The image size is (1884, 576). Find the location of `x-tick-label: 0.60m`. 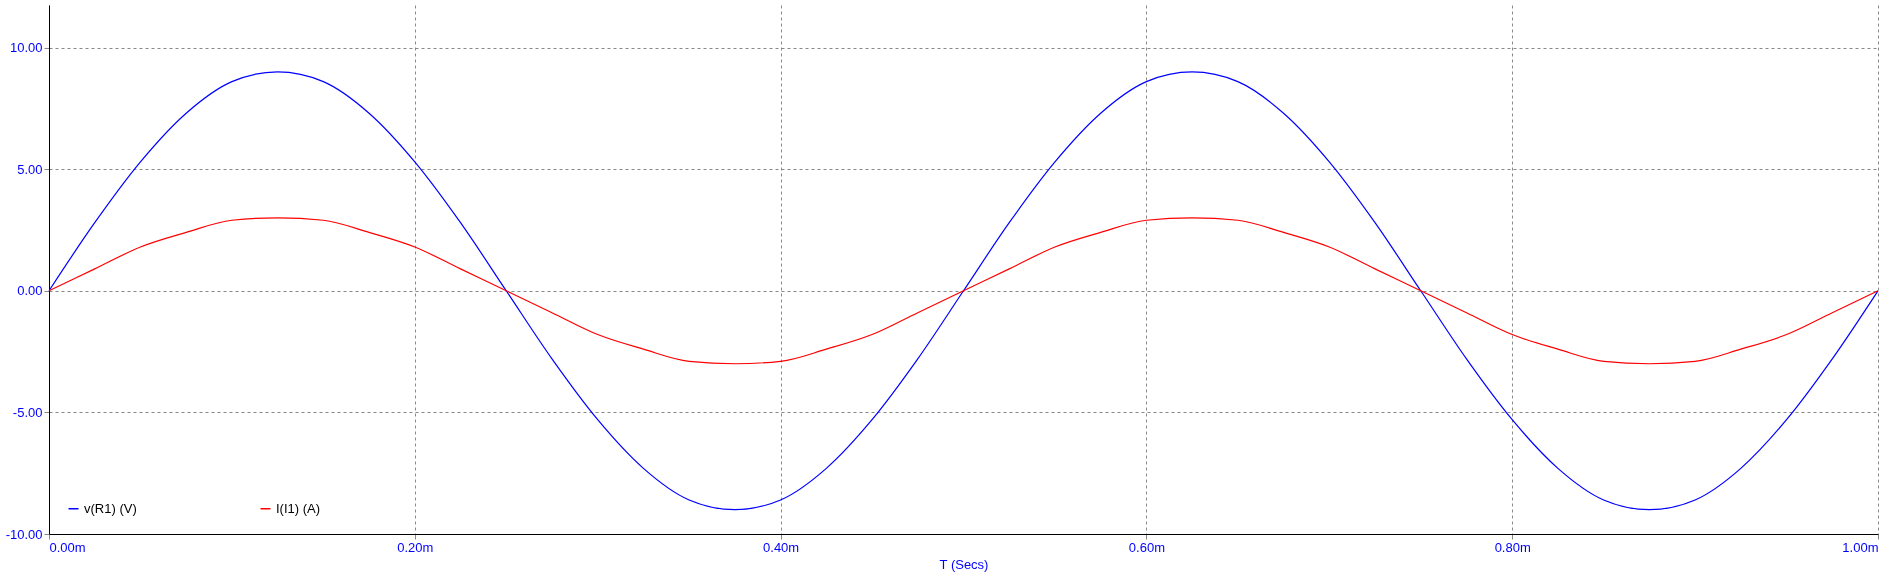

x-tick-label: 0.60m is located at coordinates (1146, 547).